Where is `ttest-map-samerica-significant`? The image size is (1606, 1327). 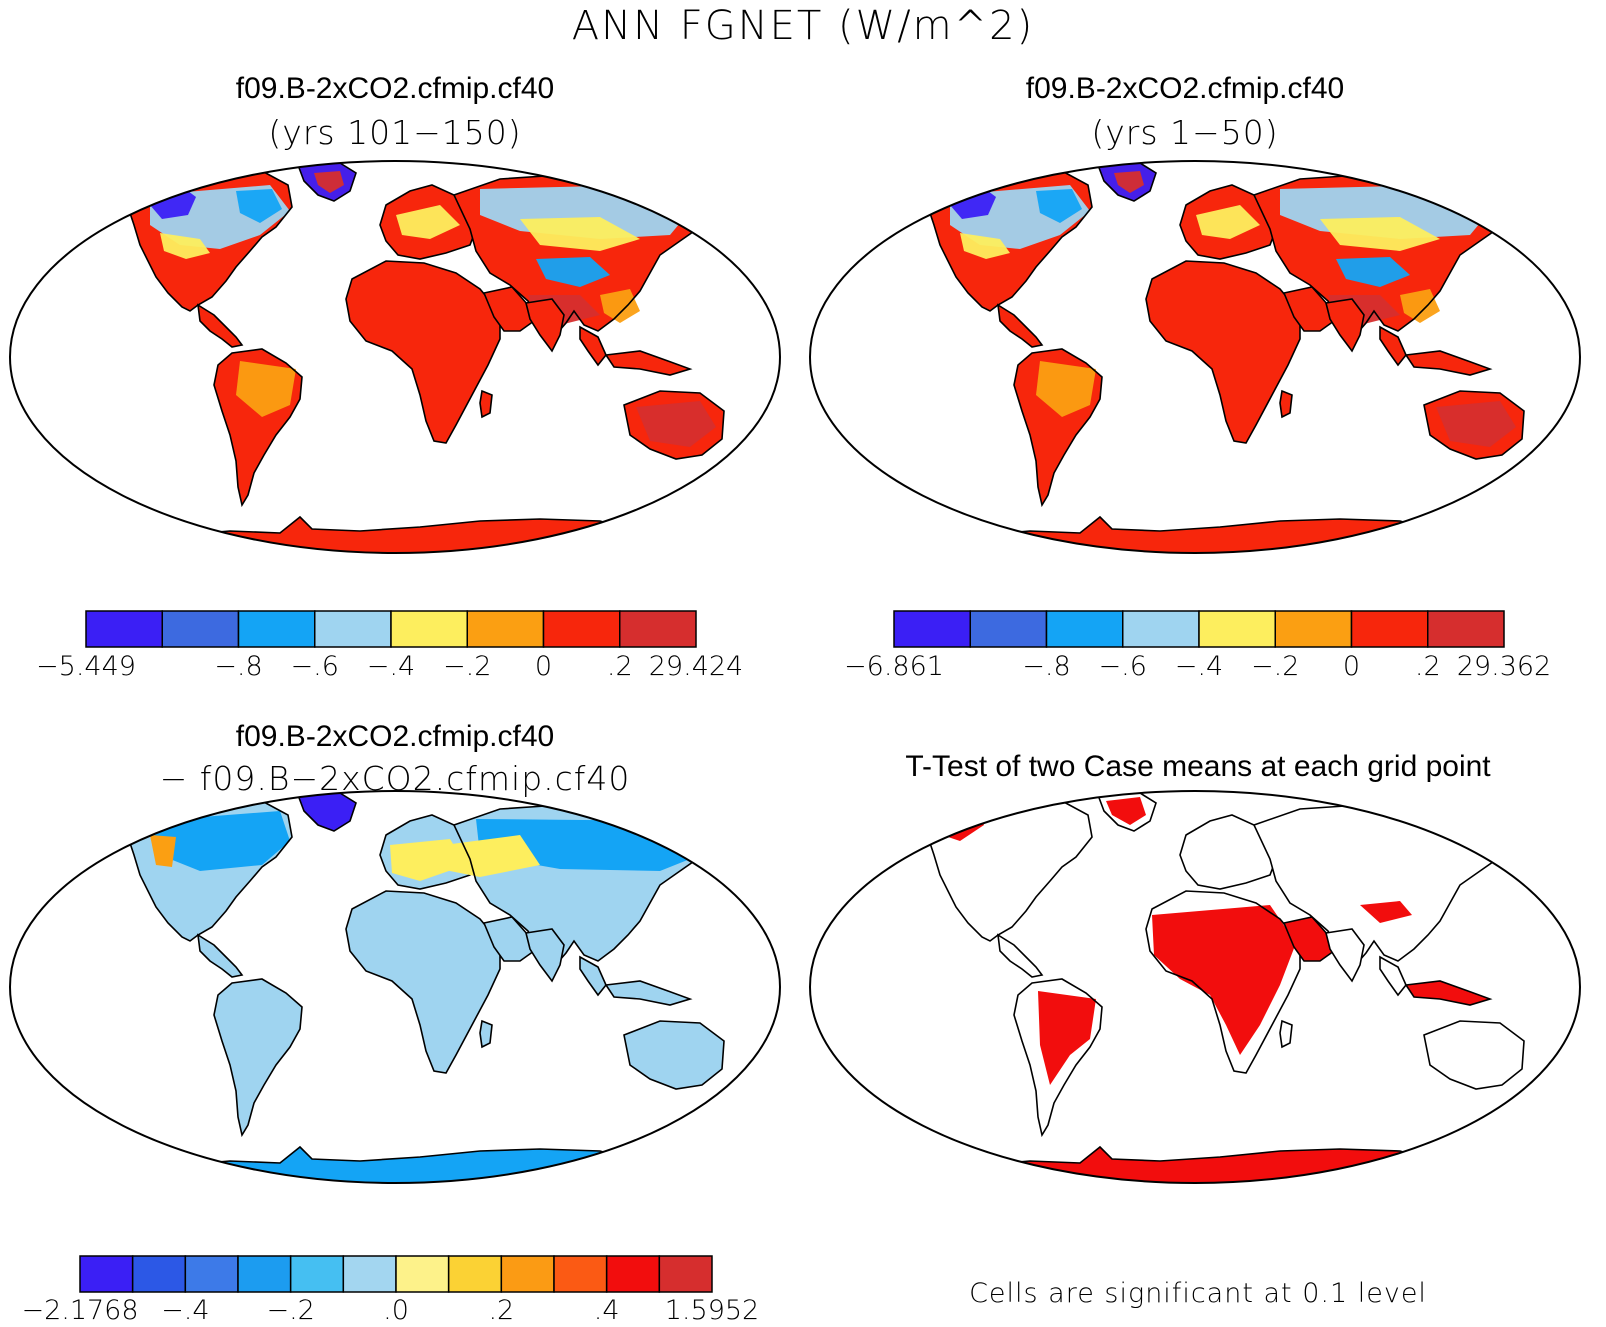 ttest-map-samerica-significant is located at coordinates (1067, 1038).